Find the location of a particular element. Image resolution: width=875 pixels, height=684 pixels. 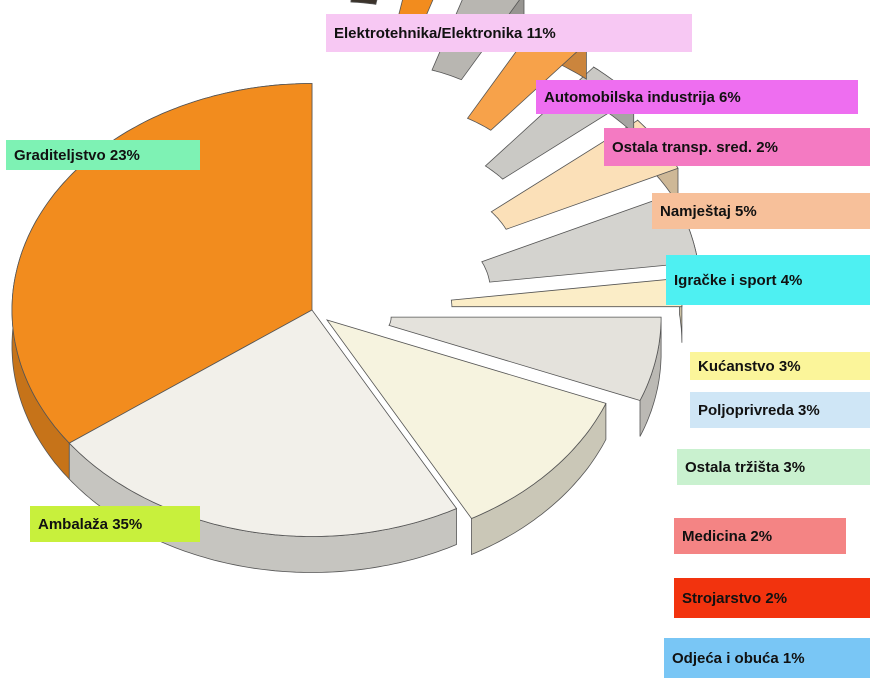

slice-label: Strojarstvo 2% is located at coordinates (772, 598).